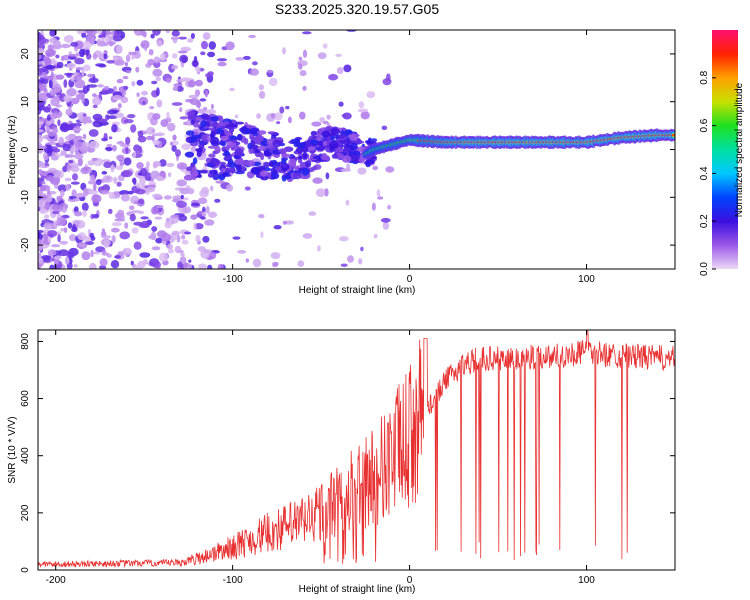 This screenshot has height=600, width=750. What do you see at coordinates (25, 149) in the screenshot?
I see `y-tick-label: 0` at bounding box center [25, 149].